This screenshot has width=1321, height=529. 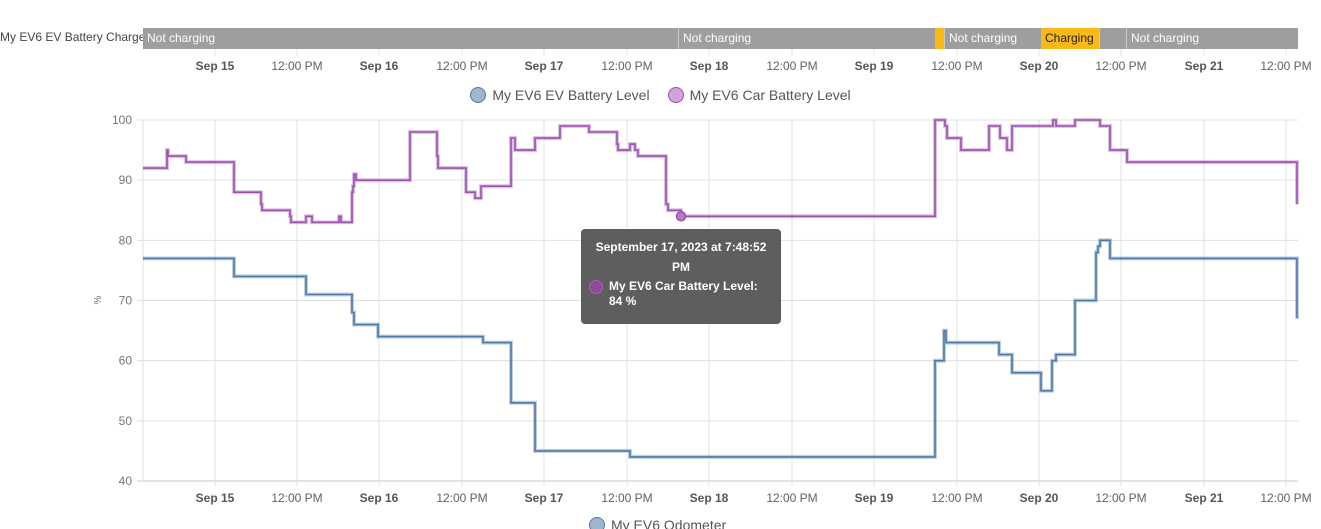 I want to click on timeline-x-tick-label: Sep 18, so click(x=709, y=66).